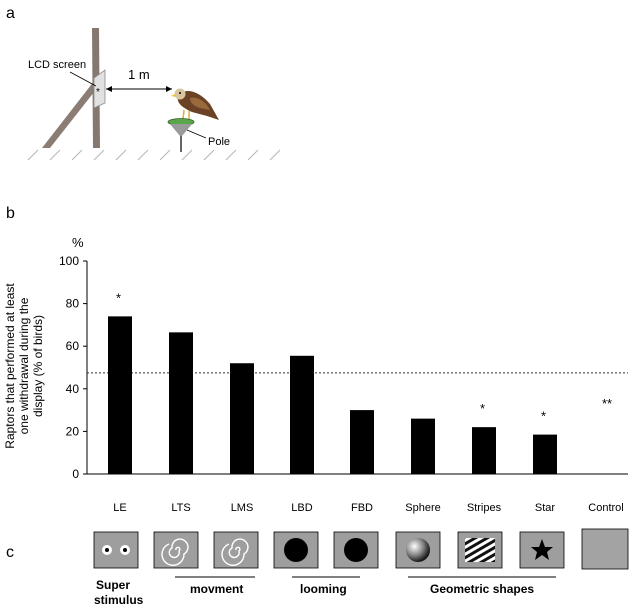 This screenshot has width=640, height=607. I want to click on category-label-sphere: Sphere, so click(422, 508).